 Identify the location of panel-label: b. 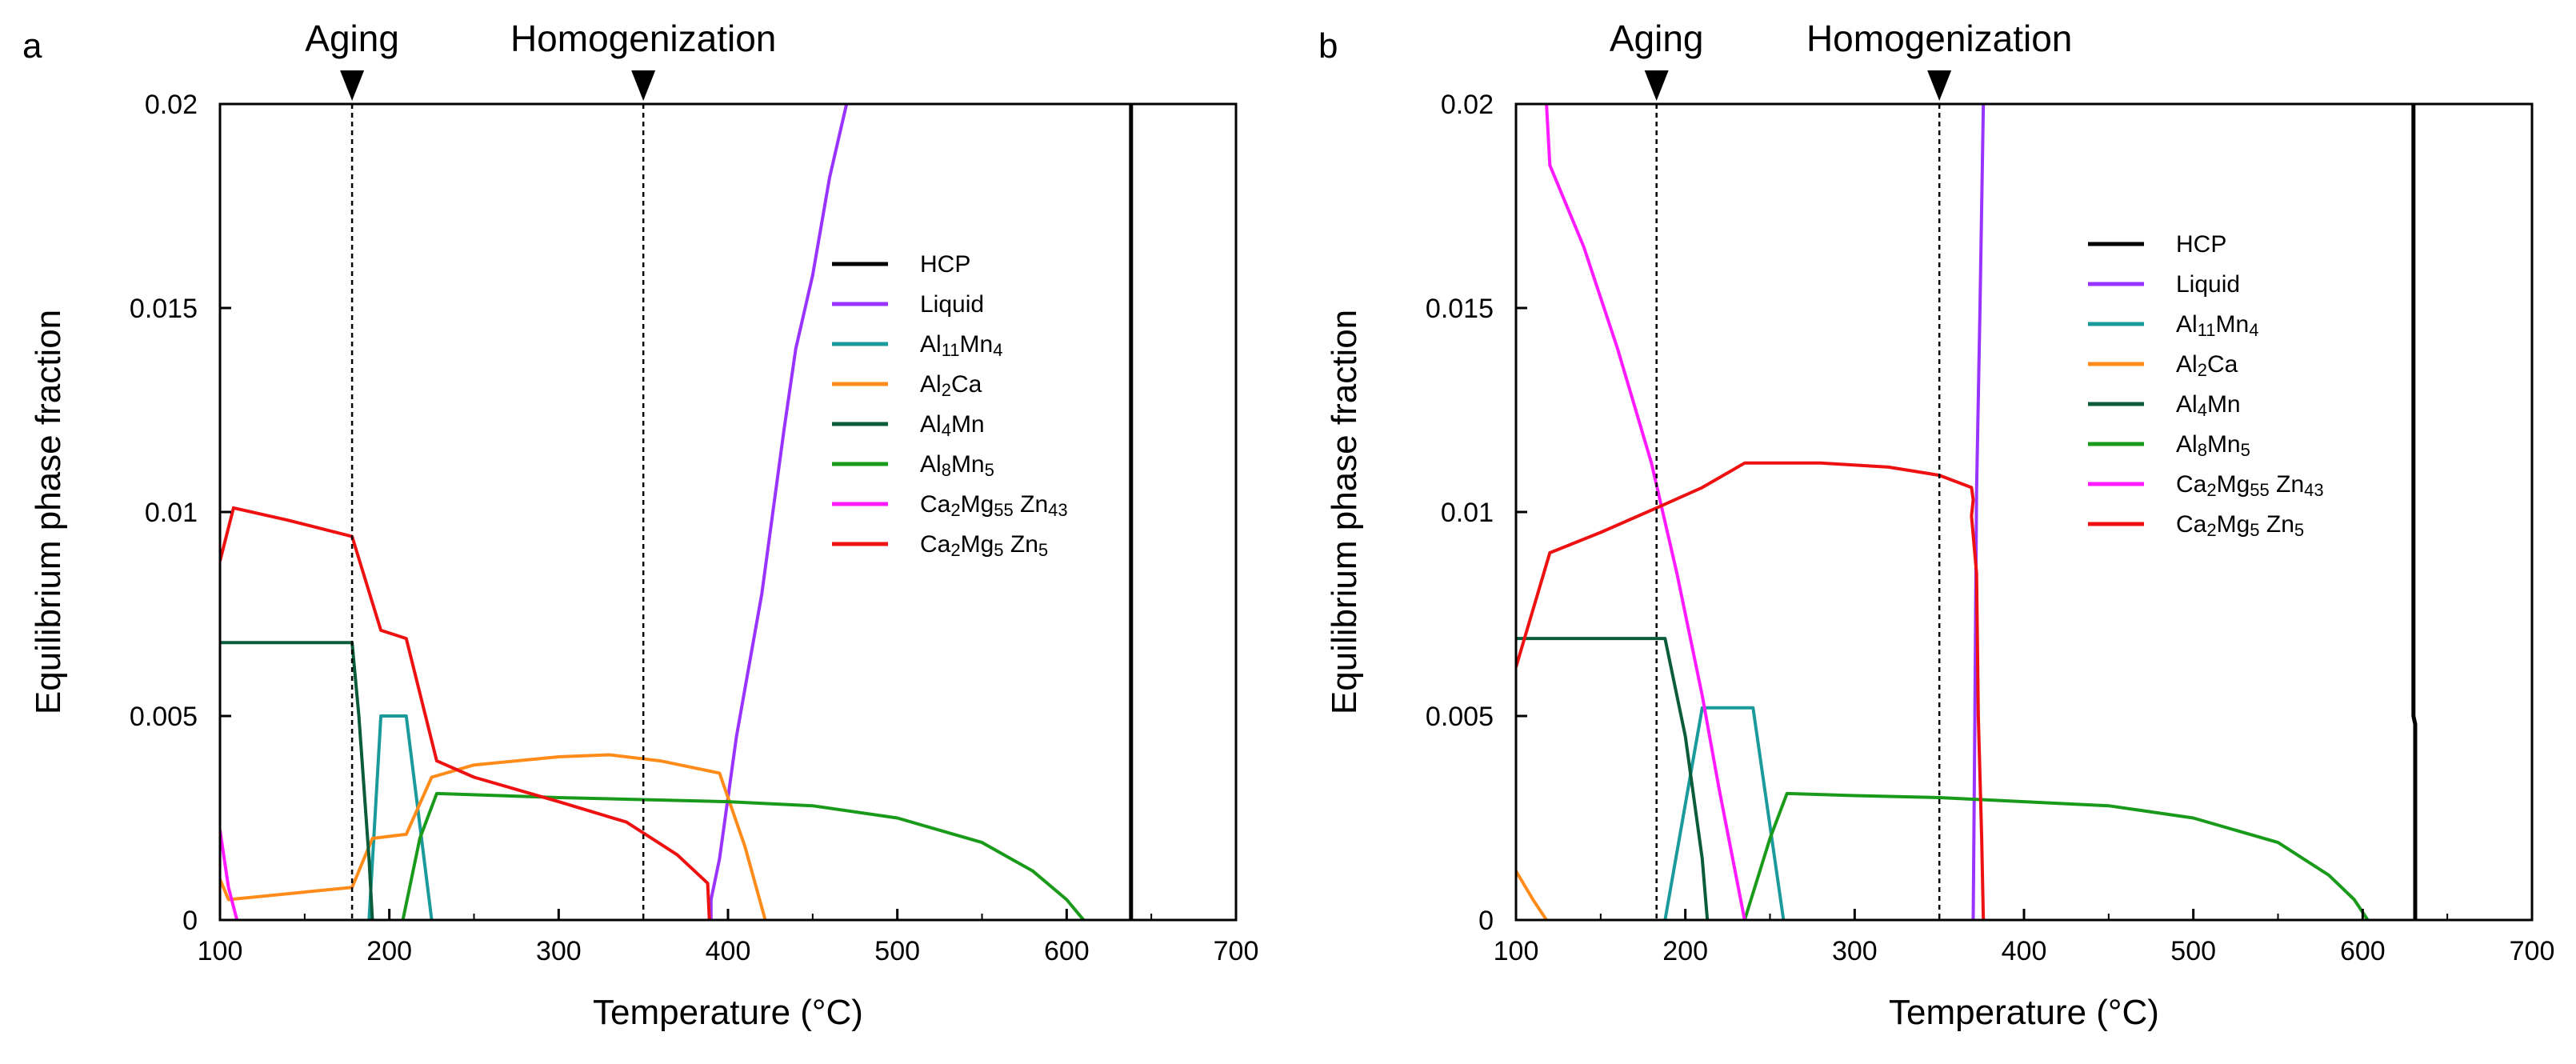
(1328, 46).